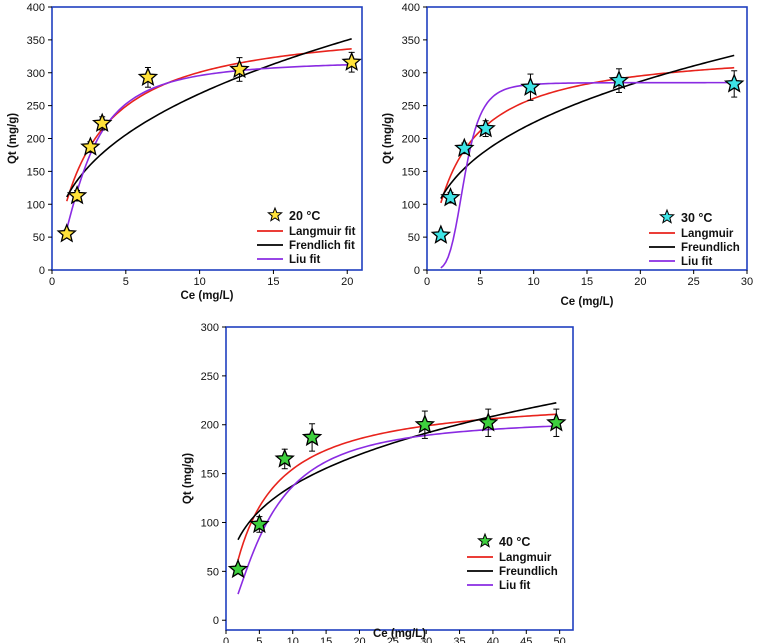 The image size is (762, 643). What do you see at coordinates (411, 41) in the screenshot?
I see `y-tick-label: 350` at bounding box center [411, 41].